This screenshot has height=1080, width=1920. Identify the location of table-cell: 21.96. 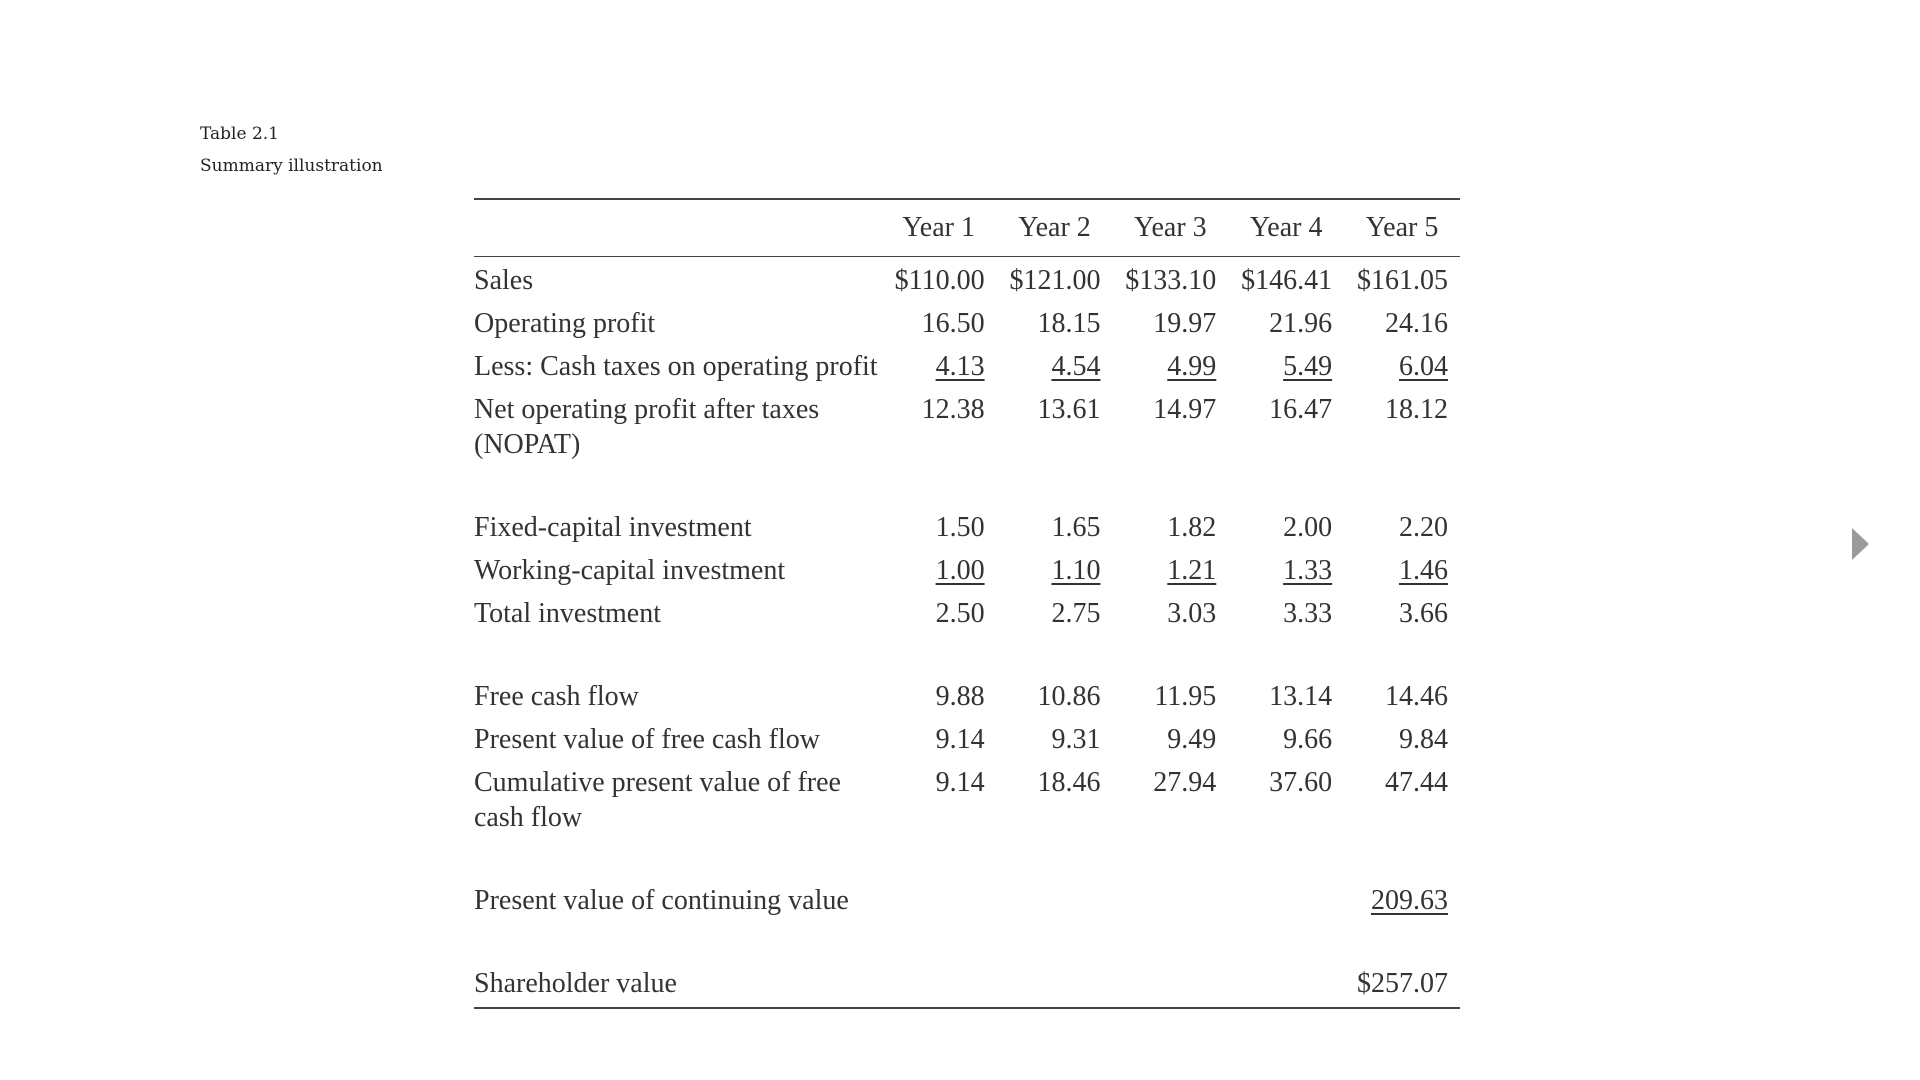
(1301, 323).